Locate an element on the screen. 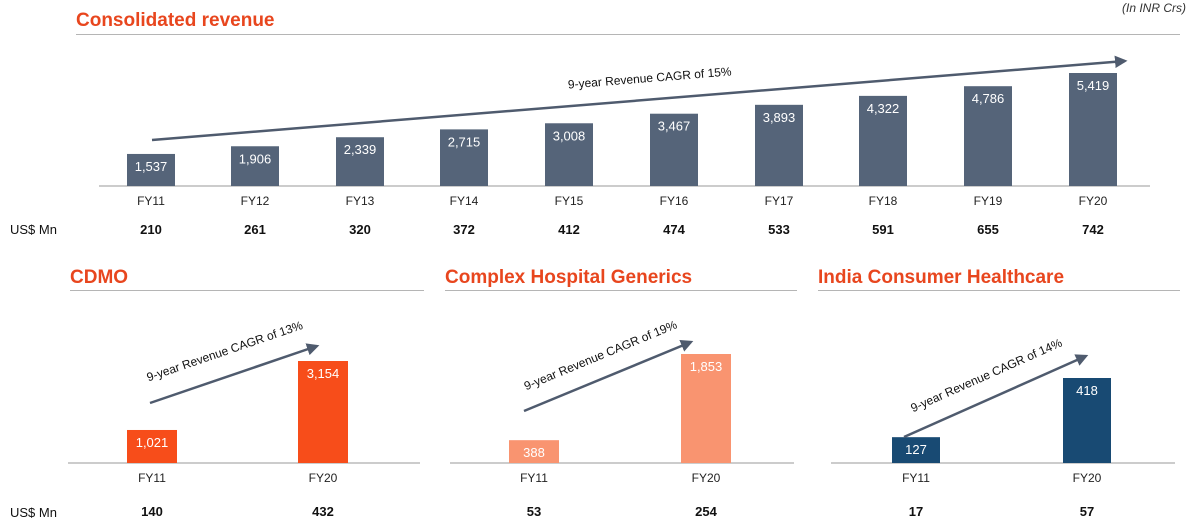  usd-value-cdmo-fy11: 140 is located at coordinates (152, 511).